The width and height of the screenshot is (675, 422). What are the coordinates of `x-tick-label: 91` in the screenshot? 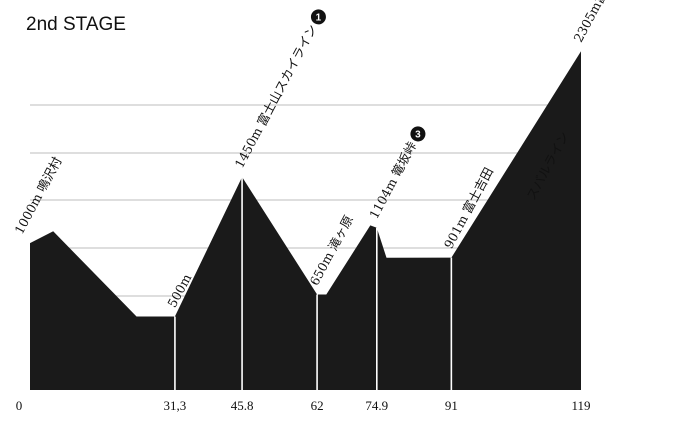 It's located at (451, 405).